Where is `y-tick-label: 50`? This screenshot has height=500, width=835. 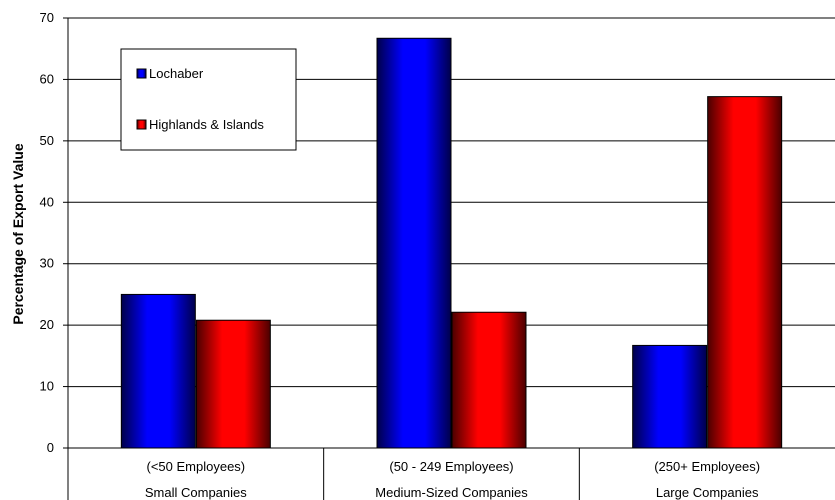 y-tick-label: 50 is located at coordinates (47, 140).